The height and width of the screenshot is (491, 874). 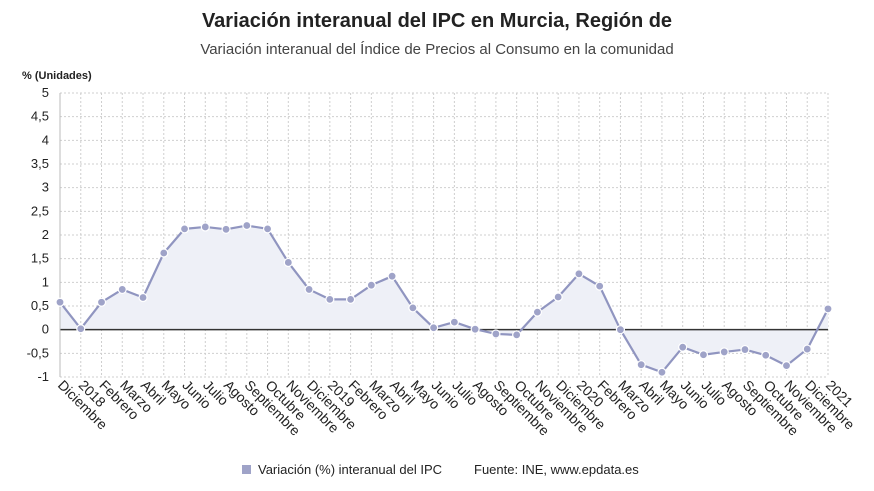 I want to click on y-tick-label: 4,5, so click(x=40, y=116).